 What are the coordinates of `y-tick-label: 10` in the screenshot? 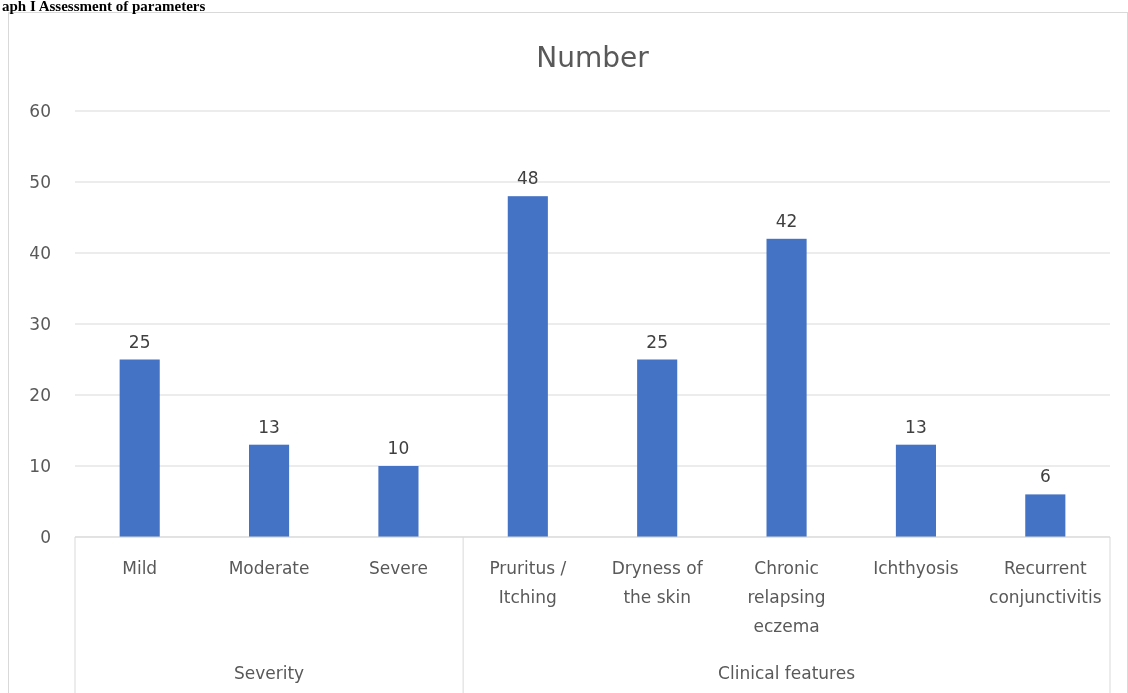 It's located at (40, 465).